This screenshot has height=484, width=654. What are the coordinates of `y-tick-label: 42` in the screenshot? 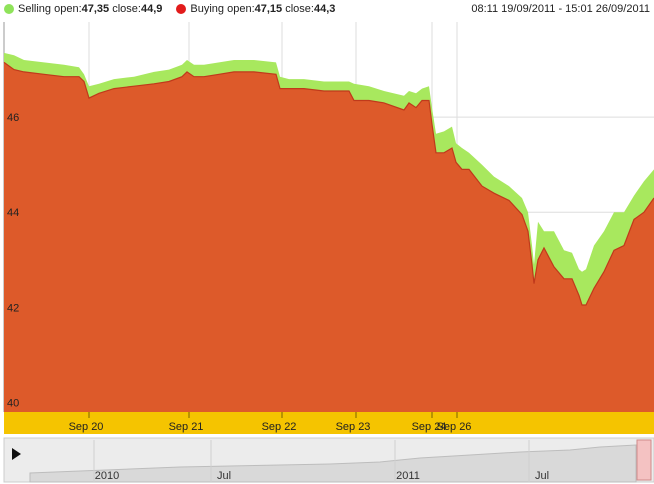 It's located at (13, 308).